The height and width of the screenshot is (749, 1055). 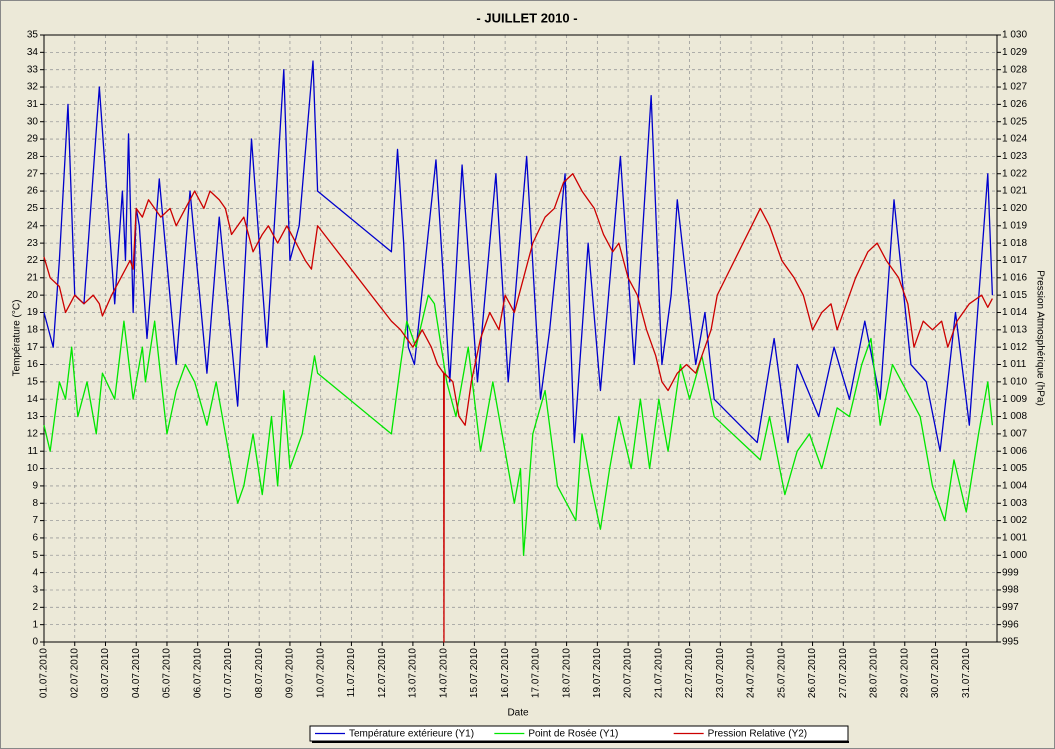 What do you see at coordinates (1014, 191) in the screenshot?
I see `y2-tick-label: 1 021` at bounding box center [1014, 191].